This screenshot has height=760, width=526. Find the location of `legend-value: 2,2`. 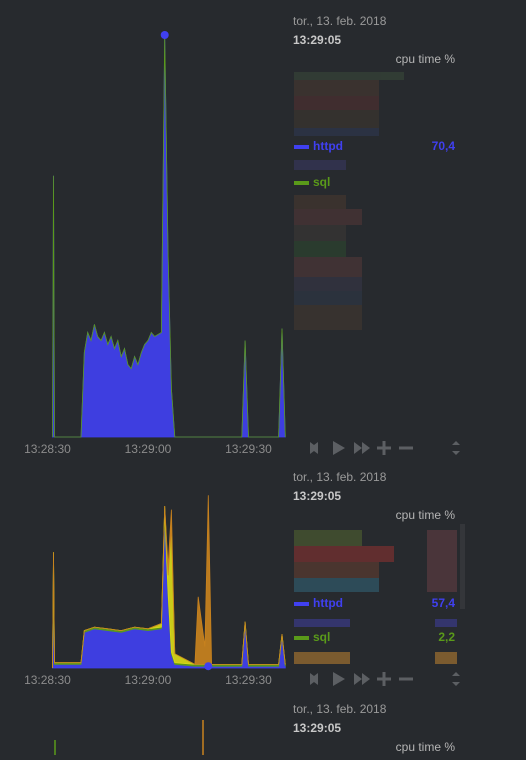

legend-value: 2,2 is located at coordinates (446, 637).